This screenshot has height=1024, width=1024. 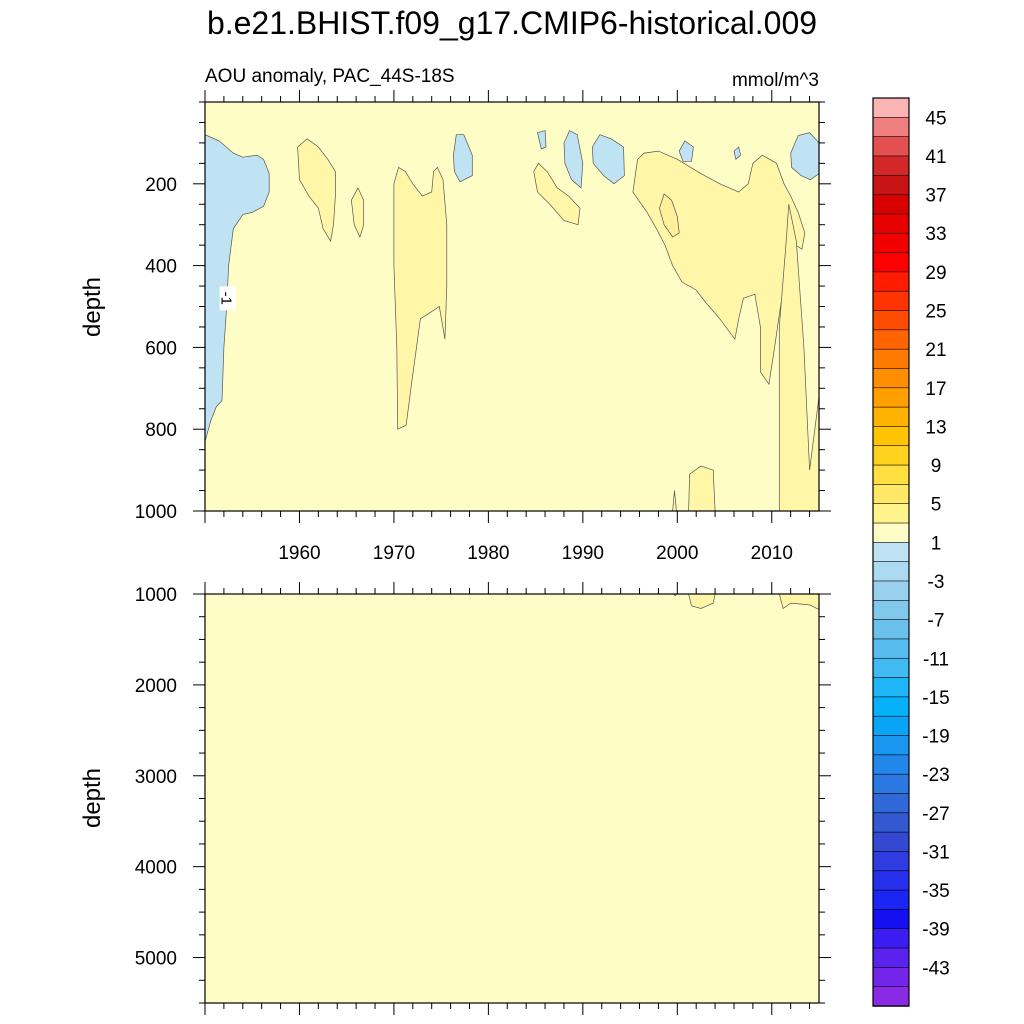 I want to click on colorbar-label: -3, so click(x=936, y=582).